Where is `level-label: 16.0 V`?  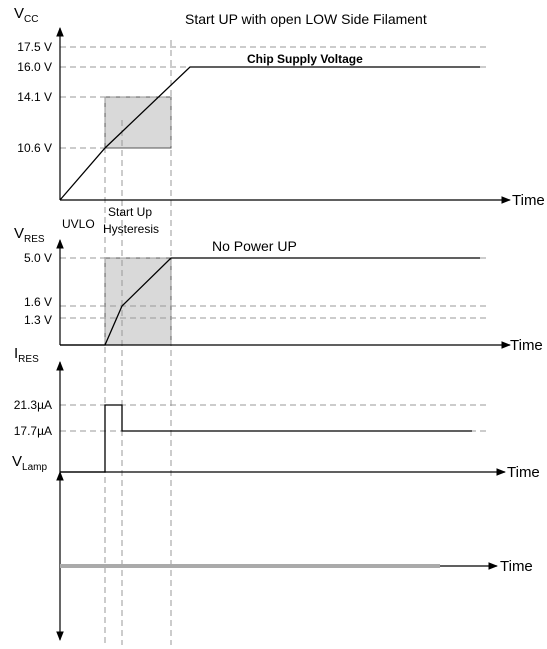
level-label: 16.0 V is located at coordinates (34, 67).